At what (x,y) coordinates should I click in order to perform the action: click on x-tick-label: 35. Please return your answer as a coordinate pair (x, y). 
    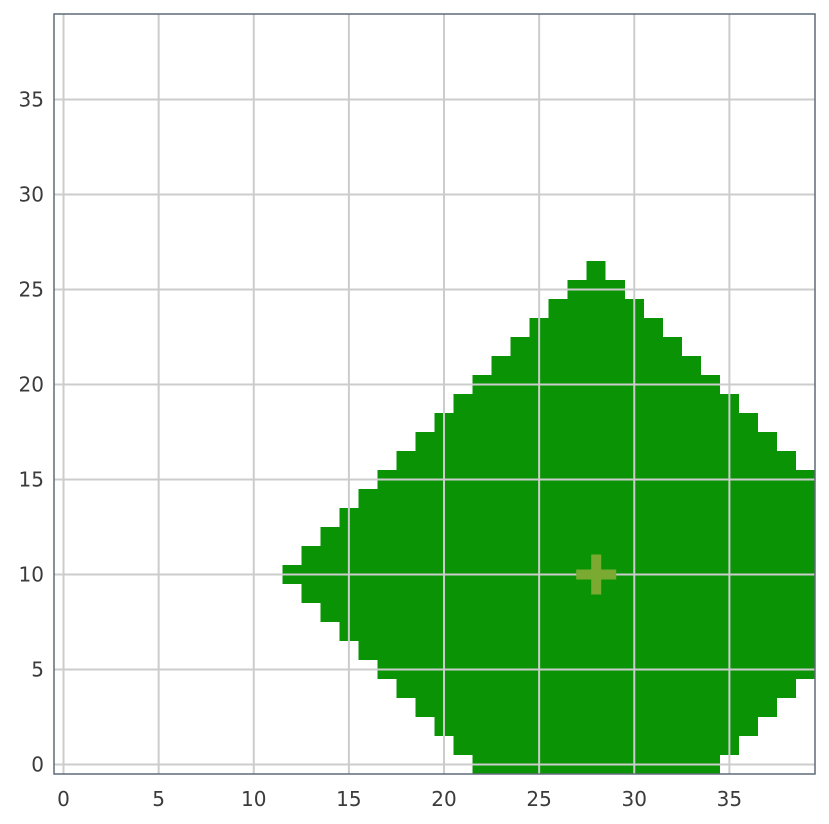
    Looking at the image, I should click on (729, 799).